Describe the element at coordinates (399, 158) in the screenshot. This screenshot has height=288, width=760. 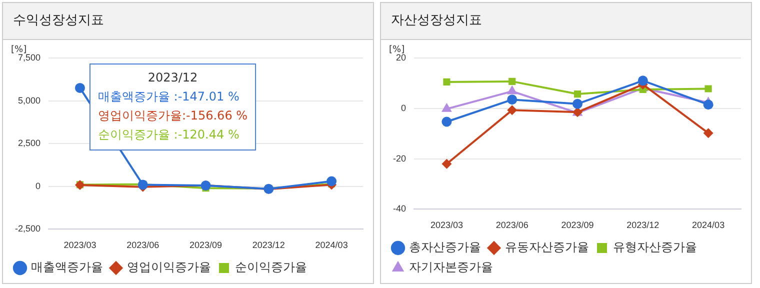
I see `y-tick-label: -20` at that location.